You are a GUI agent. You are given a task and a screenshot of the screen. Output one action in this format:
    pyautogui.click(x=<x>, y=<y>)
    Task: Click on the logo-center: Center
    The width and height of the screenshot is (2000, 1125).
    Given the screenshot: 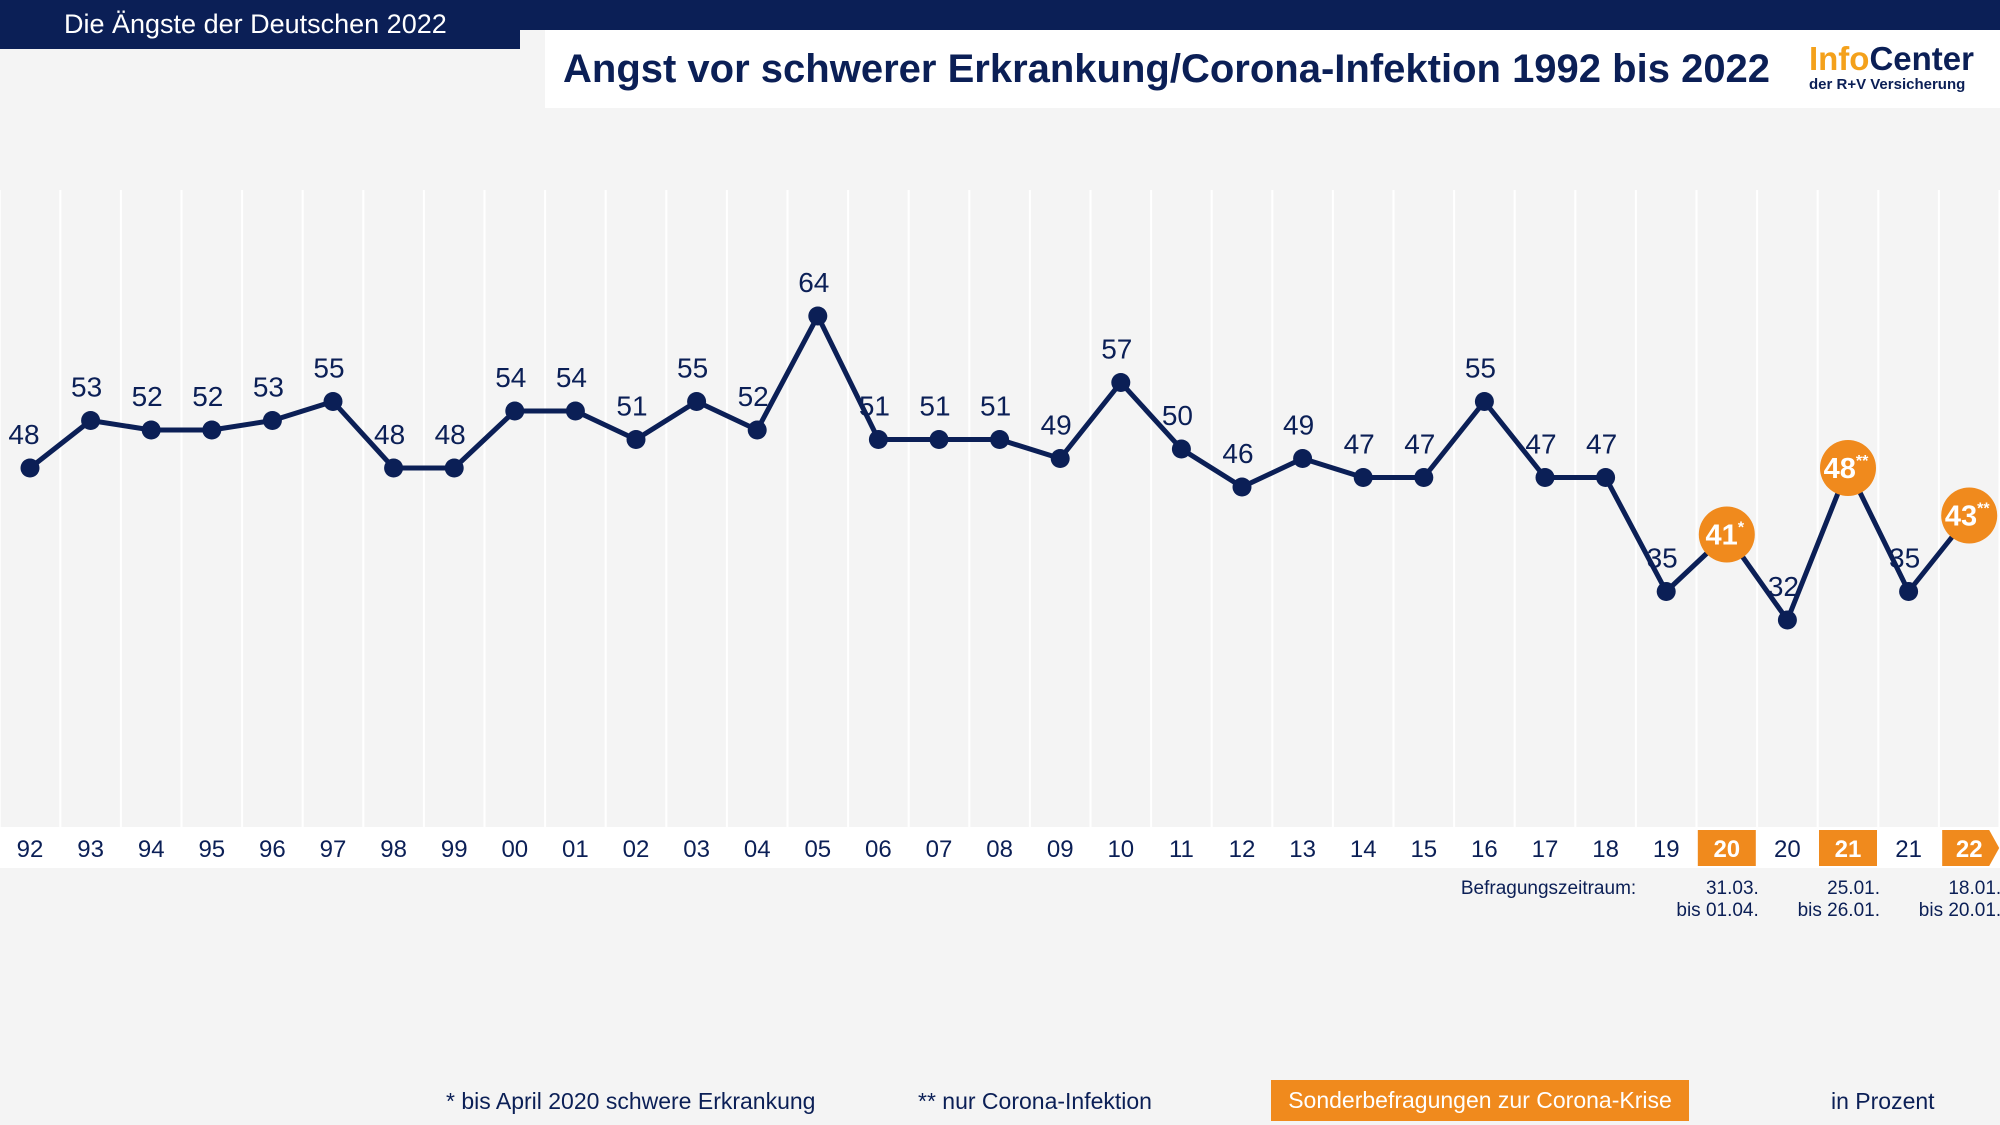 What is the action you would take?
    pyautogui.click(x=1921, y=58)
    